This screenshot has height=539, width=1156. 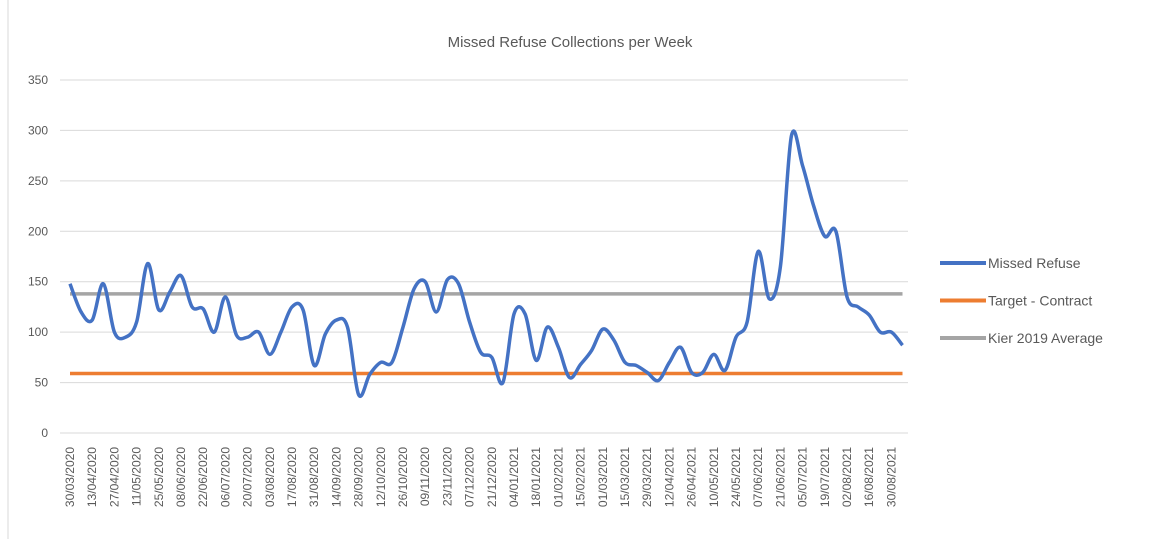 What do you see at coordinates (558, 477) in the screenshot?
I see `x-tick-label: 01/02/2021` at bounding box center [558, 477].